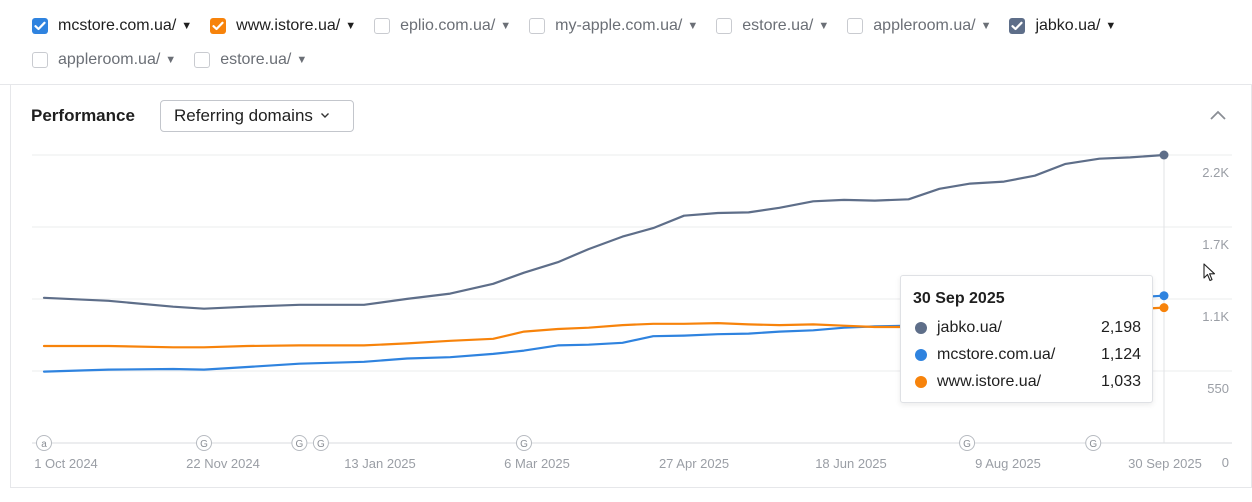  I want to click on x-tick-label: 6 Mar 2025, so click(537, 463).